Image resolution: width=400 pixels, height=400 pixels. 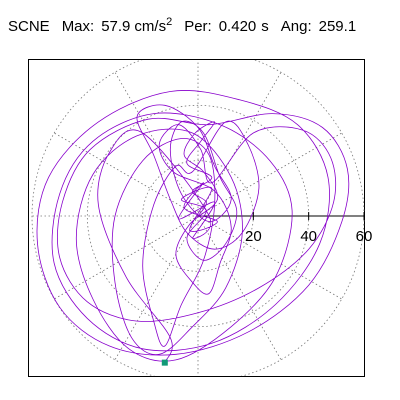 What do you see at coordinates (169, 22) in the screenshot?
I see `max-unit-exponent: 2` at bounding box center [169, 22].